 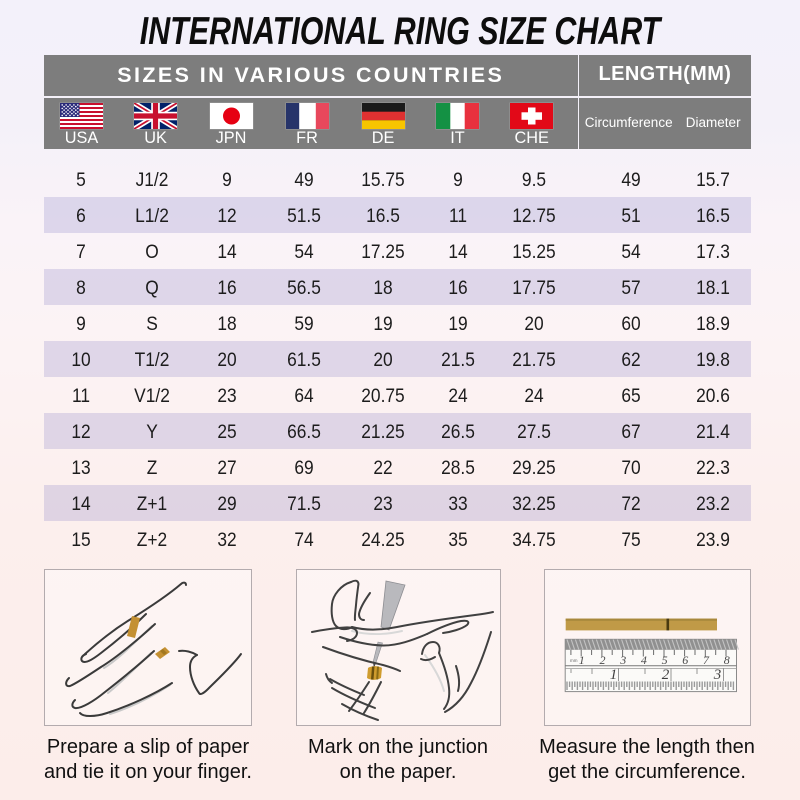 What do you see at coordinates (644, 660) in the screenshot?
I see `svg-text: 4` at bounding box center [644, 660].